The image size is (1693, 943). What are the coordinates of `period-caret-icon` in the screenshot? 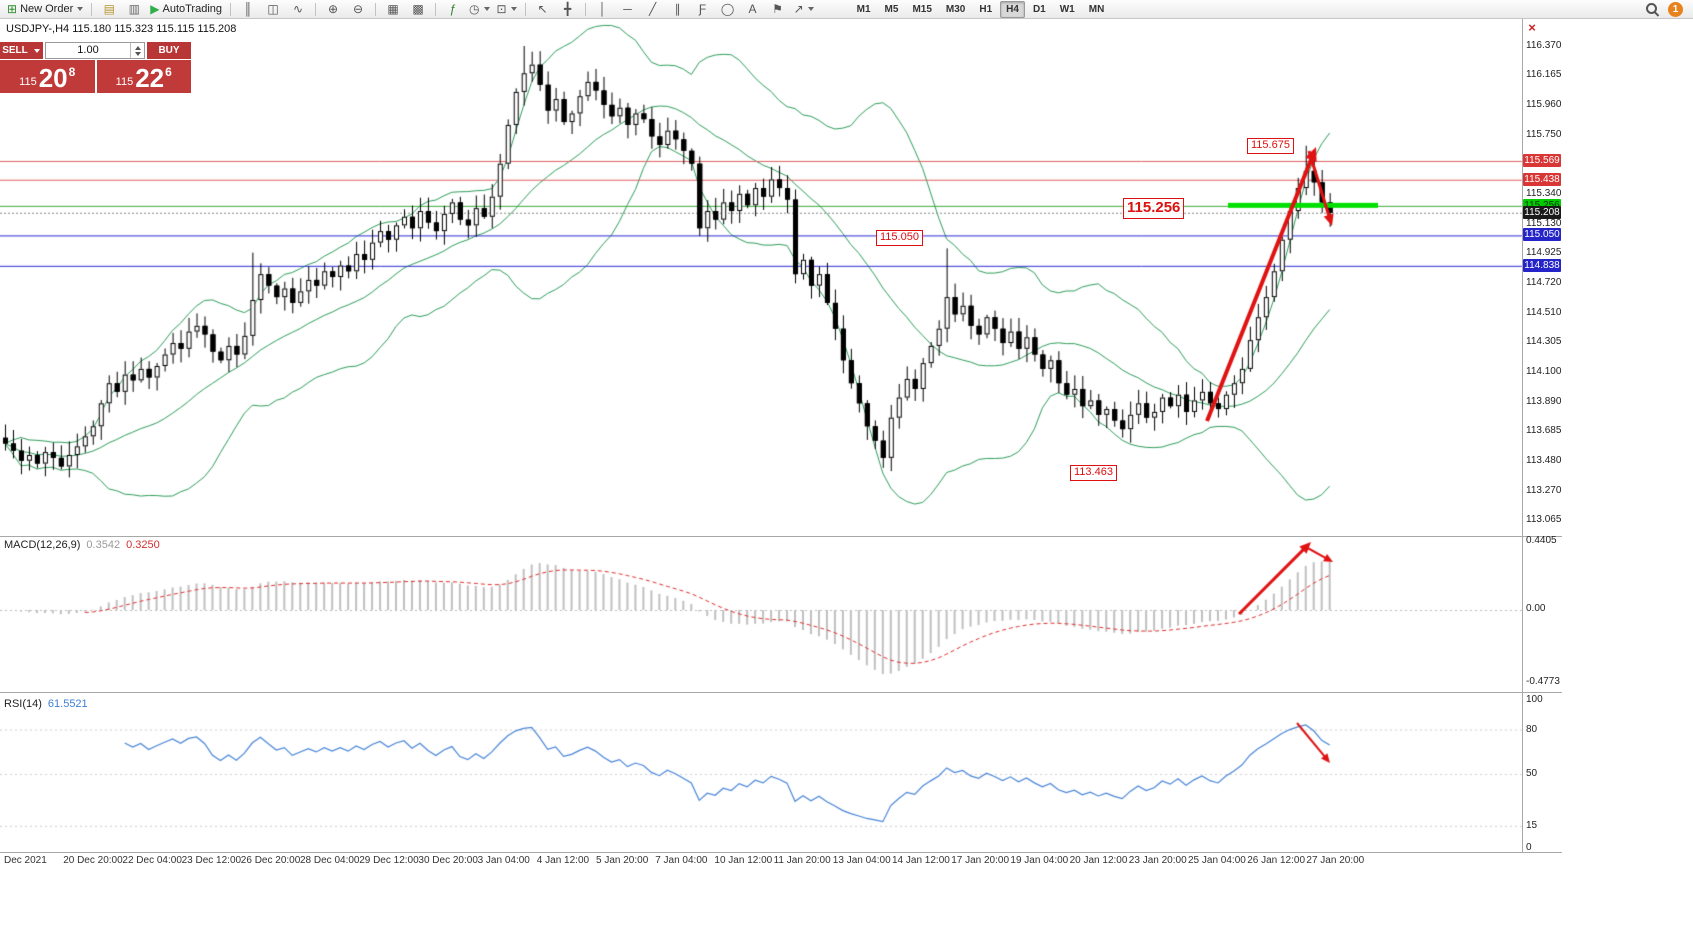 It's located at (486, 9).